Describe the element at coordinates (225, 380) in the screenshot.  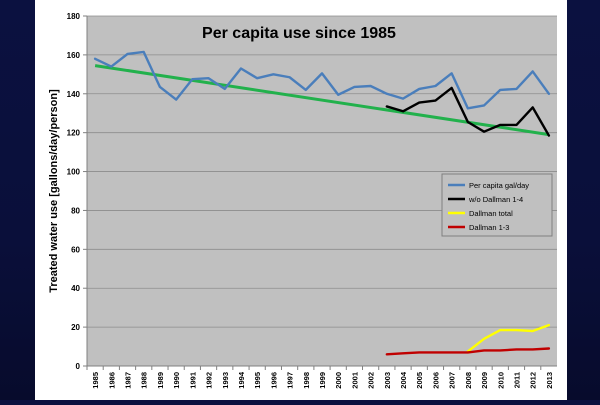
I see `x-tick-label: 1993` at that location.